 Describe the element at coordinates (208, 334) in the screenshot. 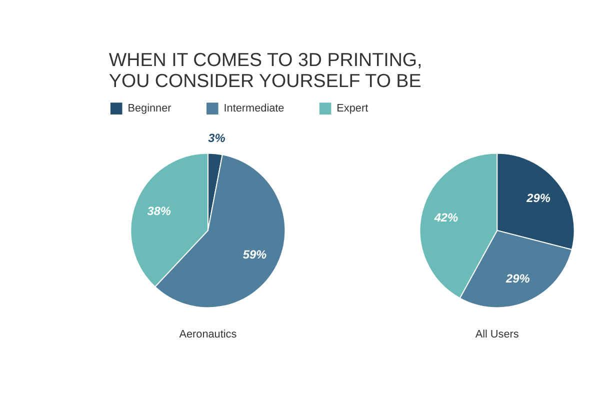

I see `text: Aeronautics` at that location.